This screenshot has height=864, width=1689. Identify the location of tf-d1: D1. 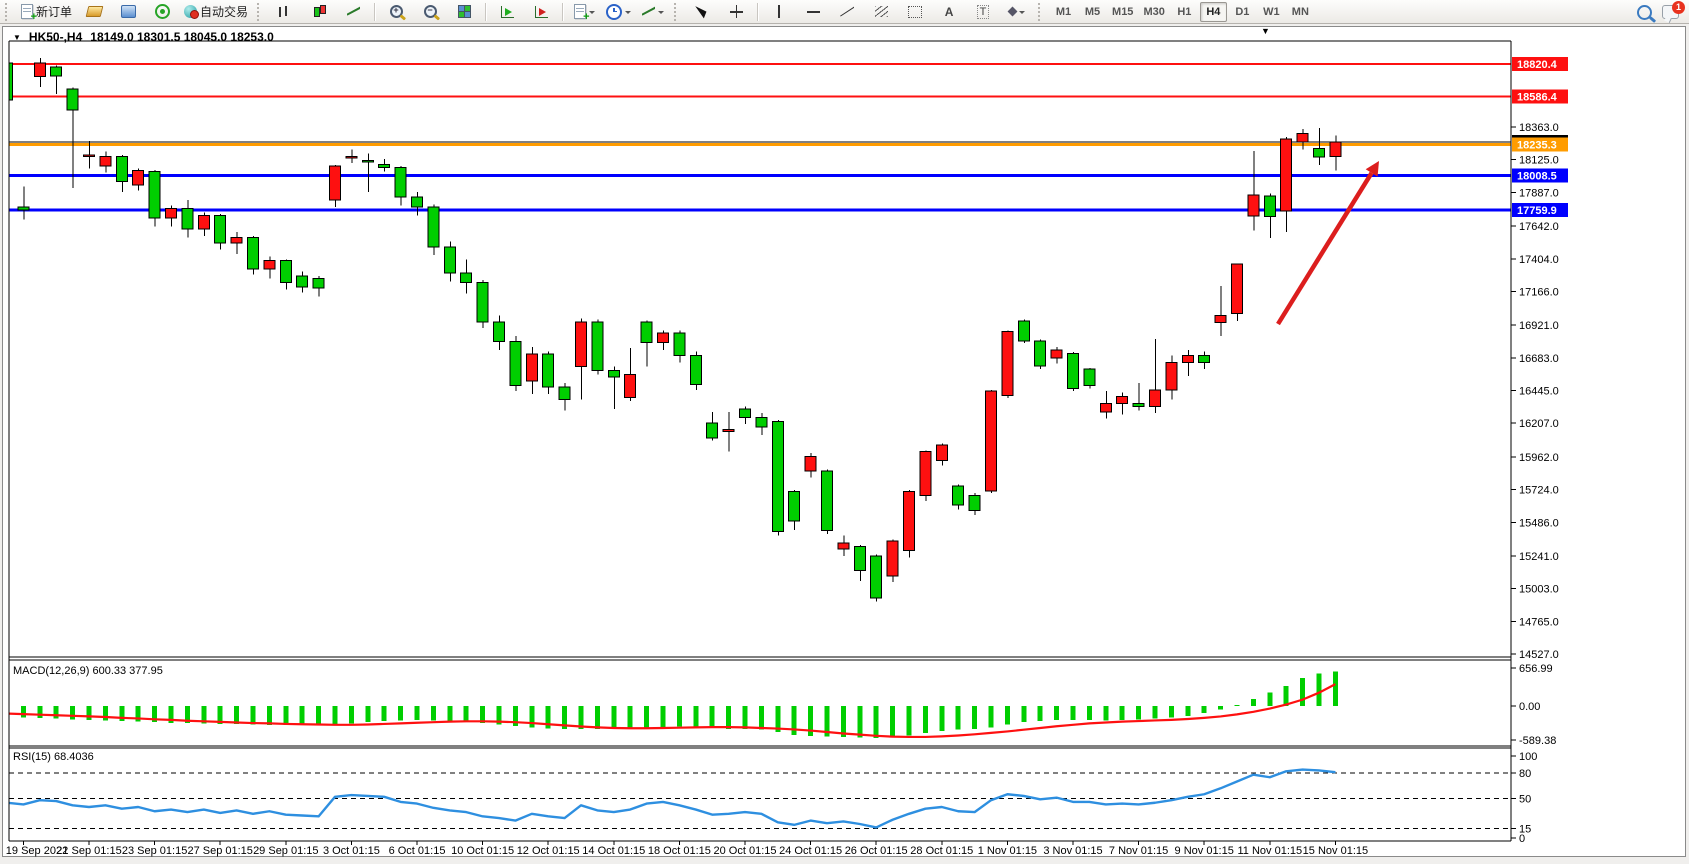
(1242, 12).